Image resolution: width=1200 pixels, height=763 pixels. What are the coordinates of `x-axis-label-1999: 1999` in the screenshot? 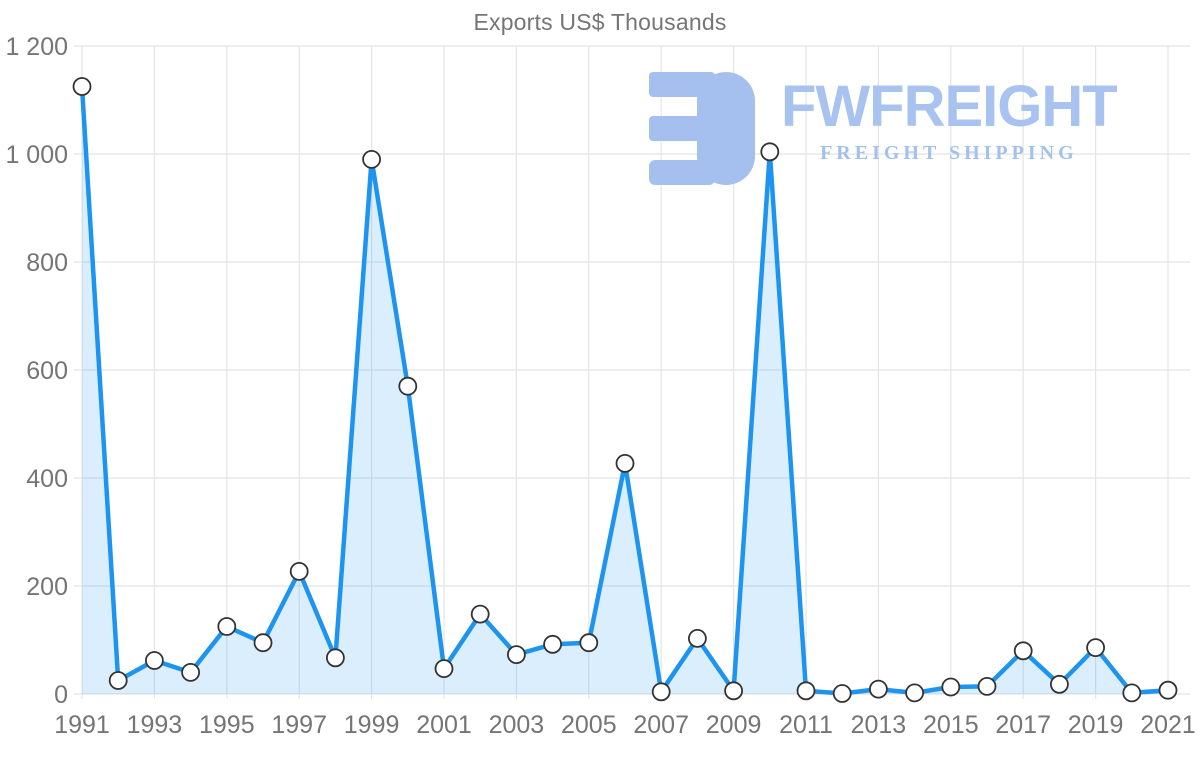 It's located at (372, 725).